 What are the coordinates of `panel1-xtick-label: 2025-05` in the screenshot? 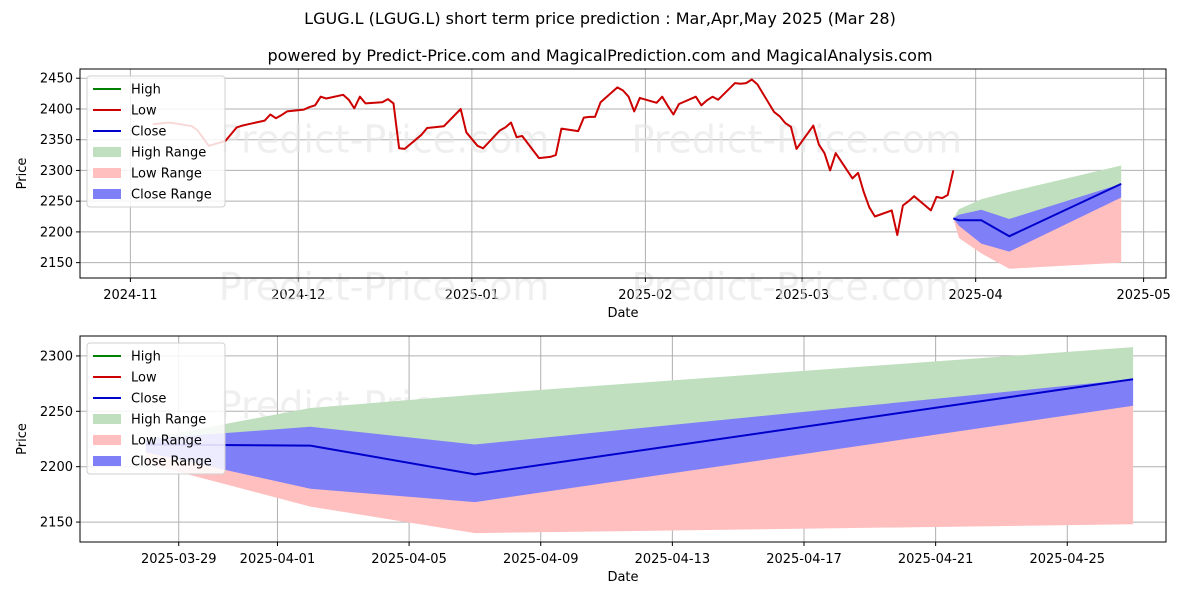 It's located at (1143, 295).